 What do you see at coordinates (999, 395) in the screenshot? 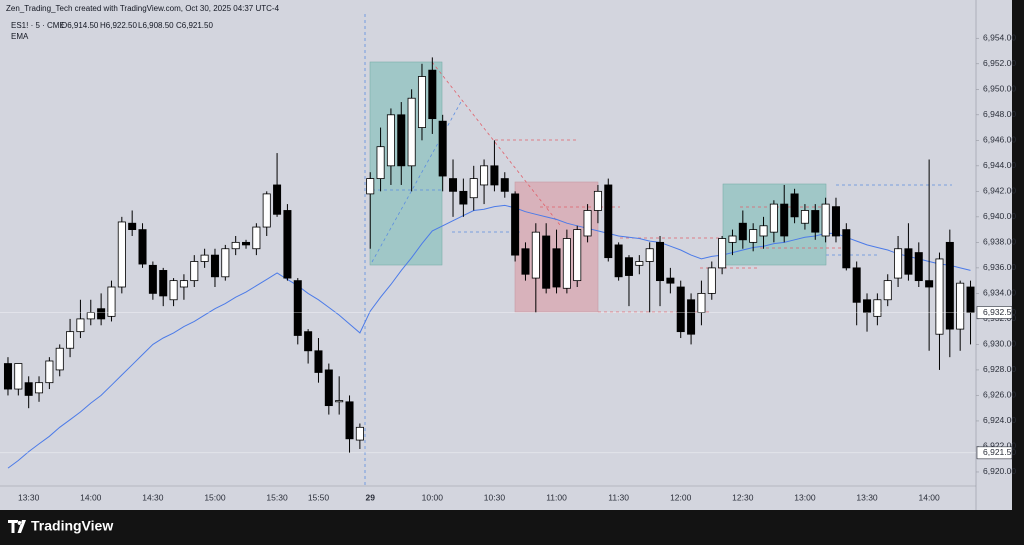
I see `y-tick-label: 6,926.00` at bounding box center [999, 395].